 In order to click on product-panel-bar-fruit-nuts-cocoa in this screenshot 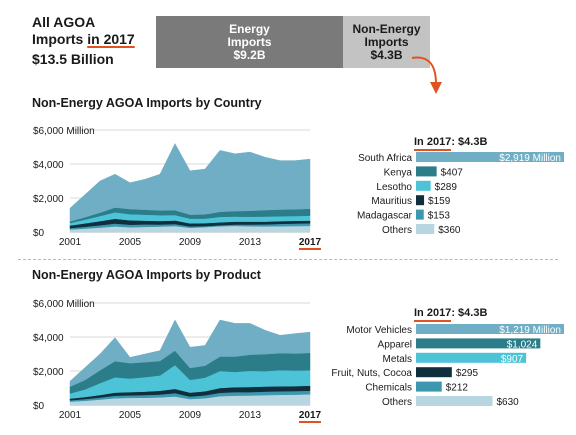, I will do `click(434, 372)`.